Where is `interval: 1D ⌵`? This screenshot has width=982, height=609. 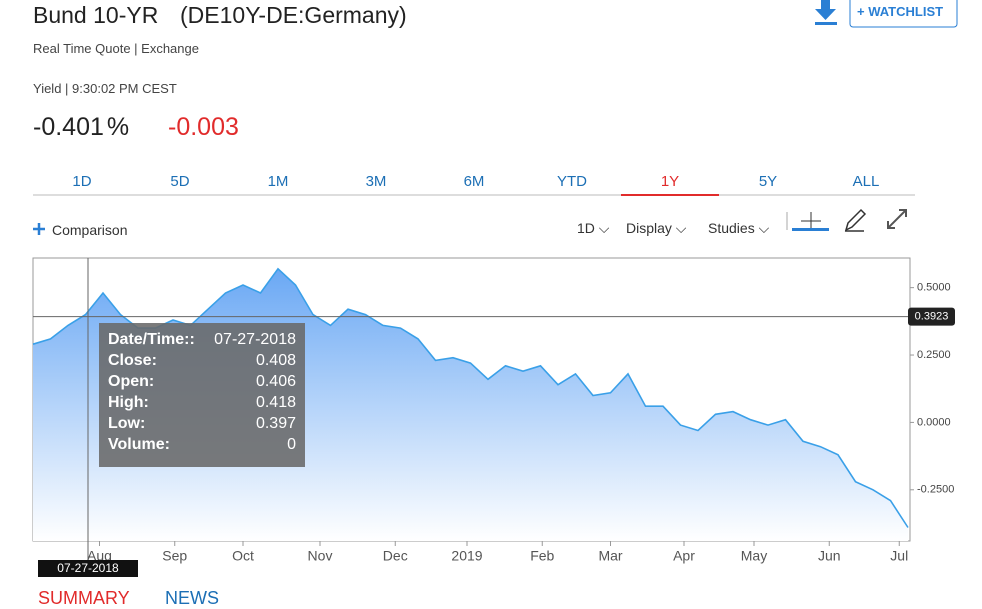
interval: 1D ⌵ is located at coordinates (593, 228).